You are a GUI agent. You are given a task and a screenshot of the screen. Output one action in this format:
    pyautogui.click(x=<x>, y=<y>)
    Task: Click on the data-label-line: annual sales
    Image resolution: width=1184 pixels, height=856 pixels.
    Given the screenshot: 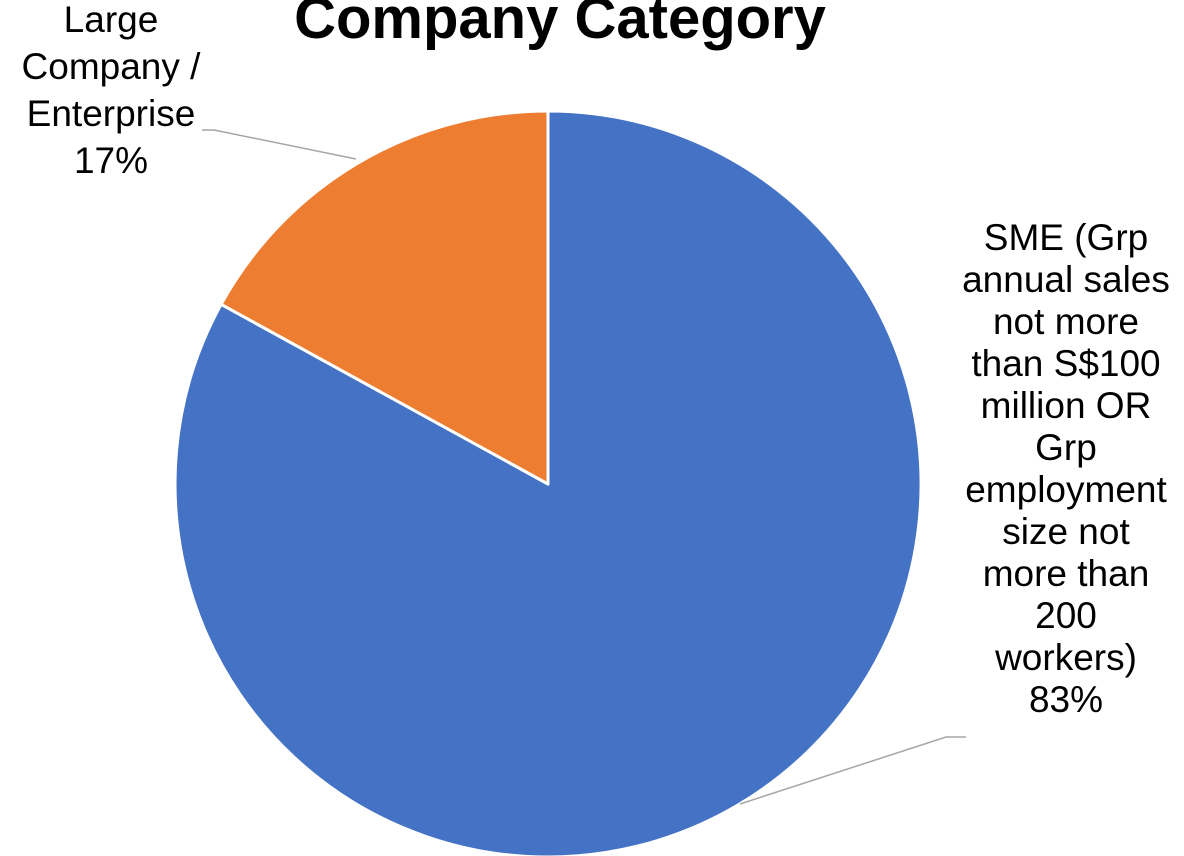 What is the action you would take?
    pyautogui.click(x=1066, y=279)
    